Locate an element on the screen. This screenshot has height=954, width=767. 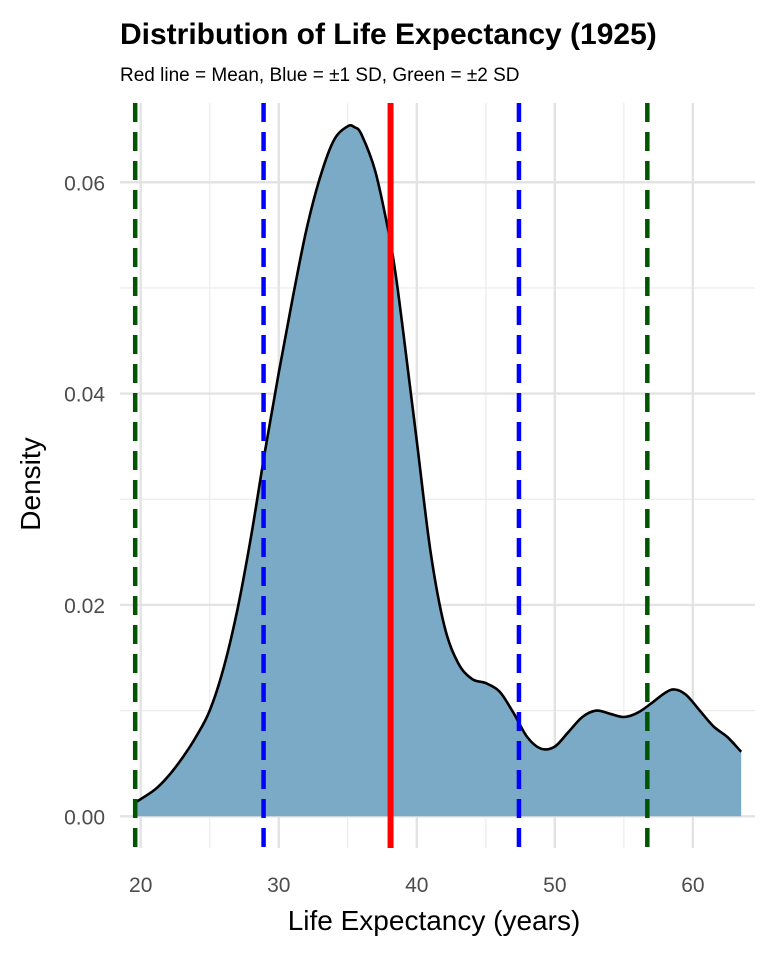
y-tick-label: 0.04 is located at coordinates (84, 395).